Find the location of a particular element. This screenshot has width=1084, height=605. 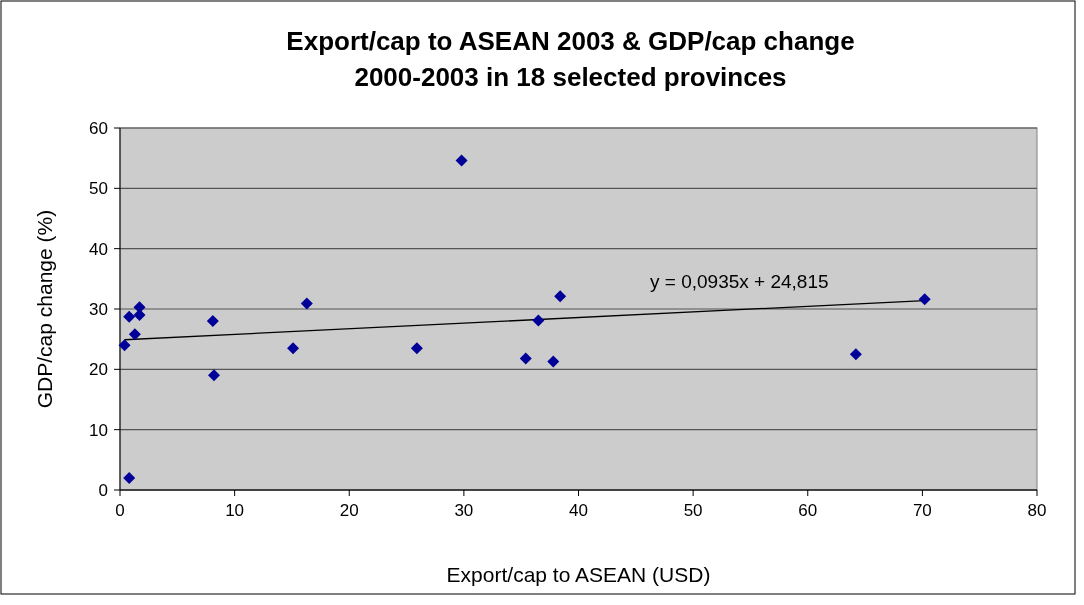

x-axis-title: Export/cap to ASEAN (USD) is located at coordinates (578, 574).